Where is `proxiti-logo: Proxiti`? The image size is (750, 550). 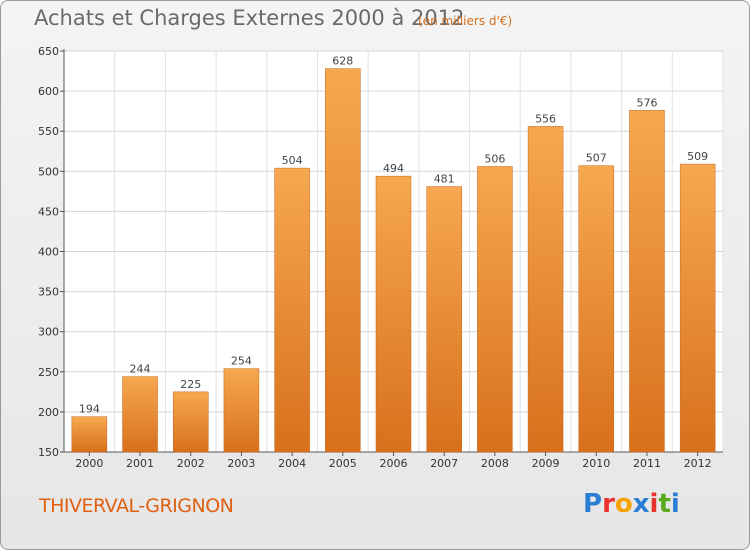 proxiti-logo: Proxiti is located at coordinates (631, 504).